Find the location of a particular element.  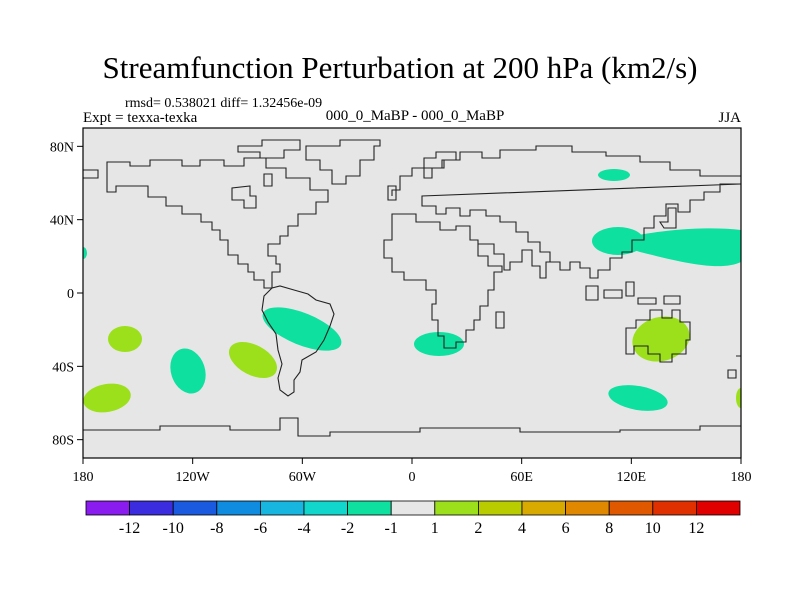

coastline-arctic-islands is located at coordinates (269, 163).